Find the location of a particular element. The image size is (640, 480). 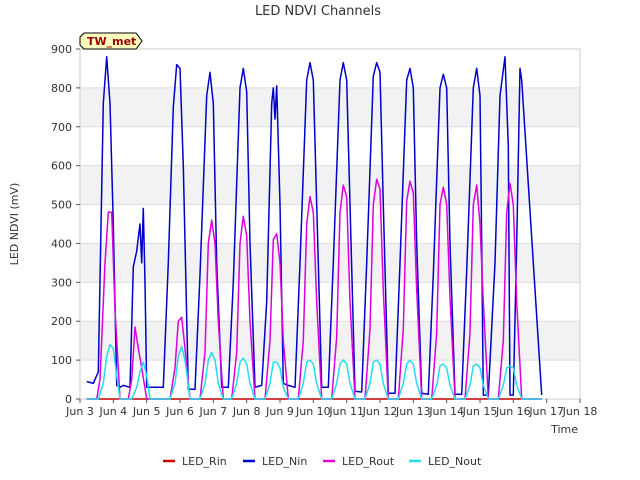

x-tick-label: Jun 18 is located at coordinates (580, 411).